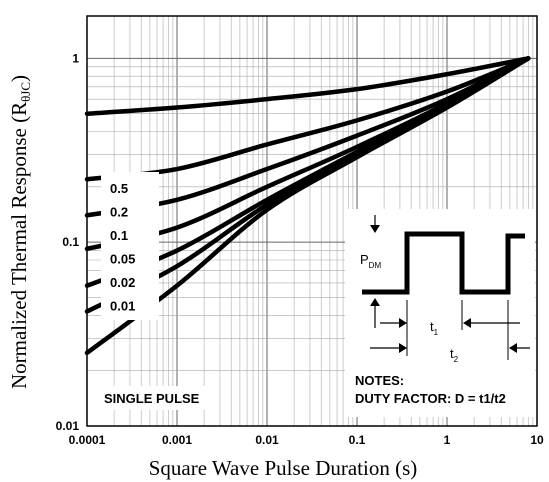  What do you see at coordinates (379, 380) in the screenshot?
I see `notes-title: NOTES:` at bounding box center [379, 380].